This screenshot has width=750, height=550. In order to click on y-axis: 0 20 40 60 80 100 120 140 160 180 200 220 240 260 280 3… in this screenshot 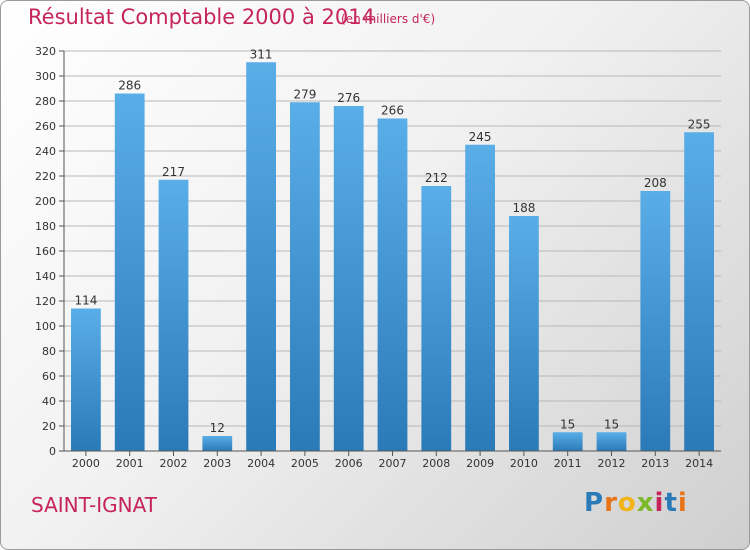, I will do `click(50, 251)`.